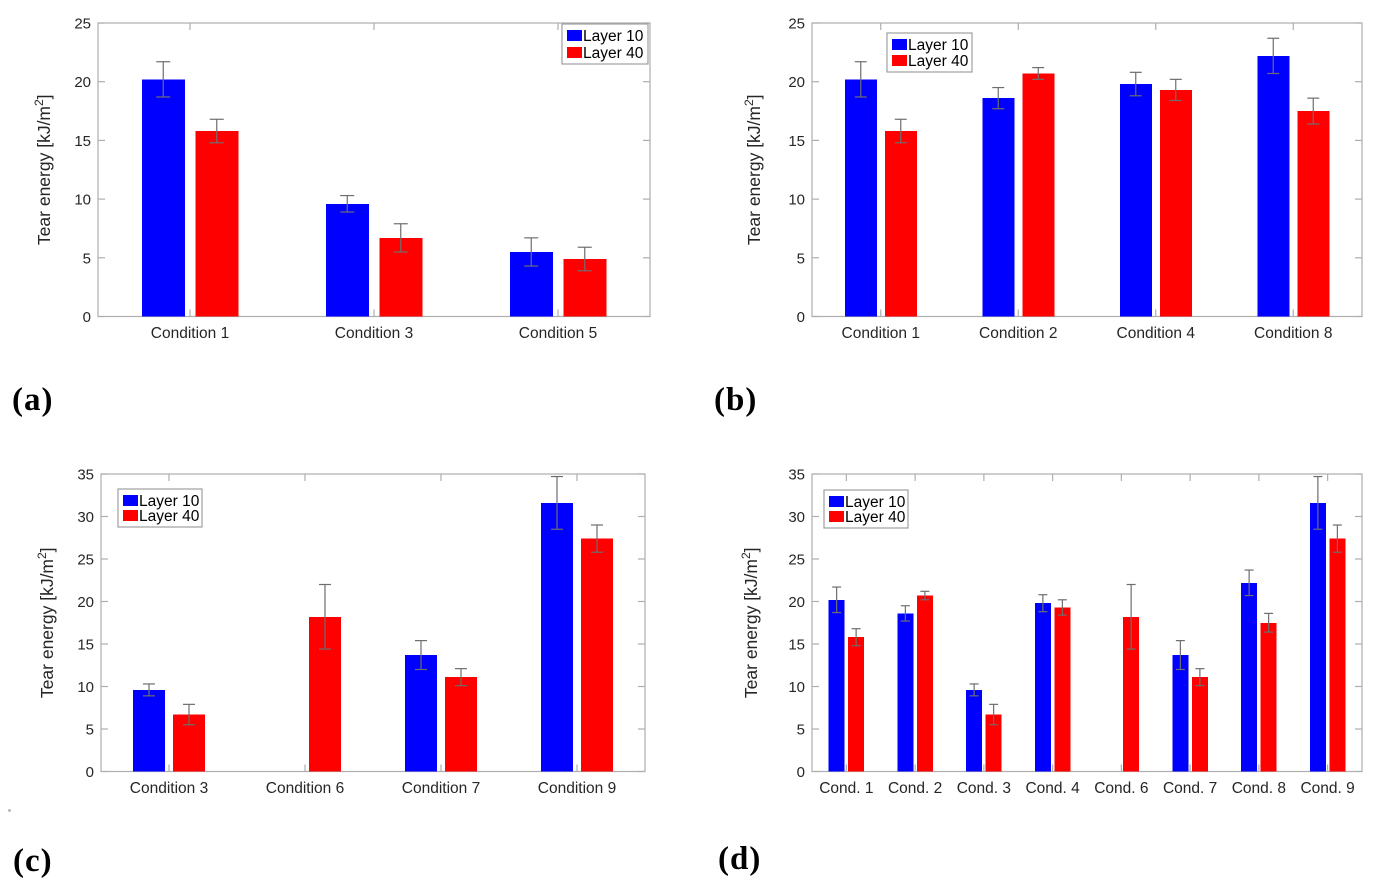 This screenshot has height=889, width=1379. I want to click on x-category-label: Condition 9, so click(577, 788).